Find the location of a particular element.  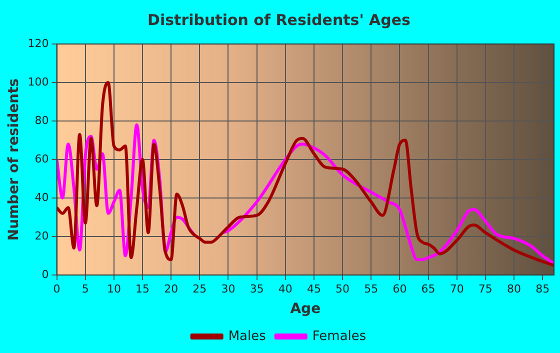

x-tick-label: 25 is located at coordinates (199, 289).